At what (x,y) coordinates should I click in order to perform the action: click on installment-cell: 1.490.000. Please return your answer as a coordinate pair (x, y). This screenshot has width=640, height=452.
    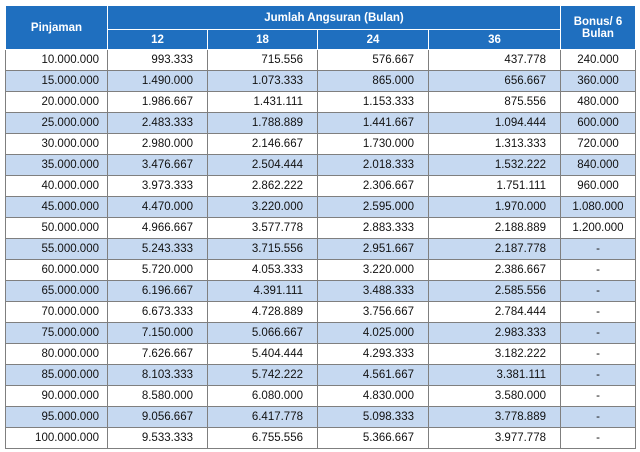
    Looking at the image, I should click on (157, 81).